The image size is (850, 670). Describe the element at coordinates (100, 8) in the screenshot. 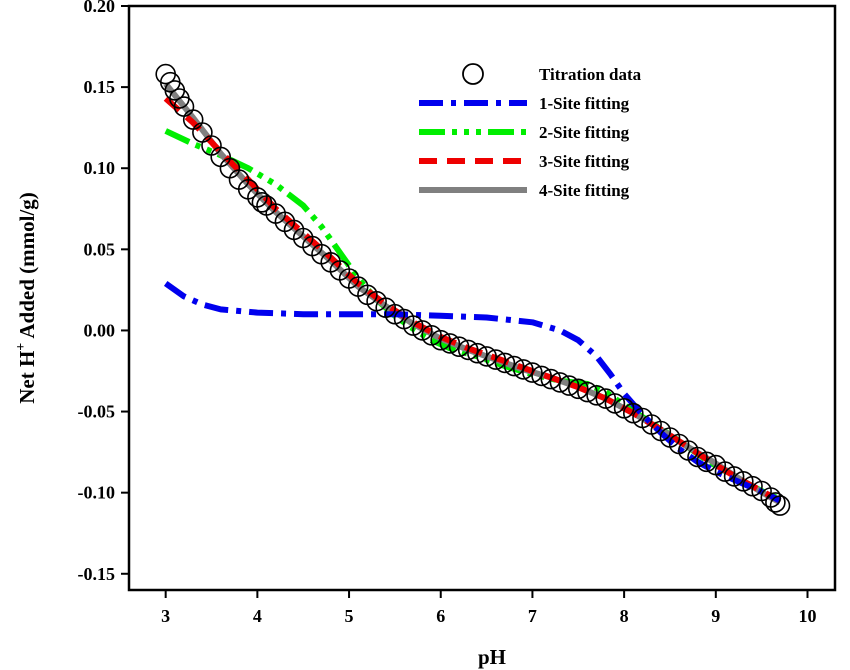

I see `y-tick-label: 0.20` at that location.